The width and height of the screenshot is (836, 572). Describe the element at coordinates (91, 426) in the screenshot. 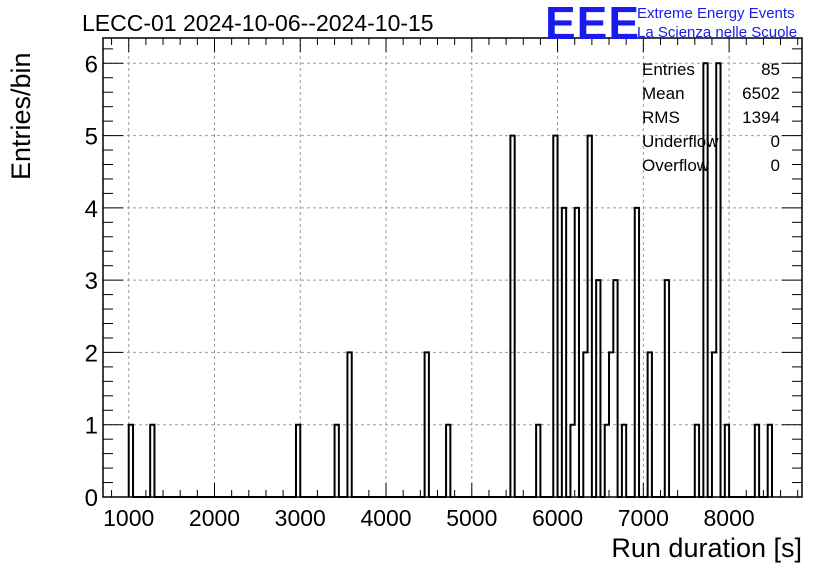

I see `y-tick-label: 1` at that location.